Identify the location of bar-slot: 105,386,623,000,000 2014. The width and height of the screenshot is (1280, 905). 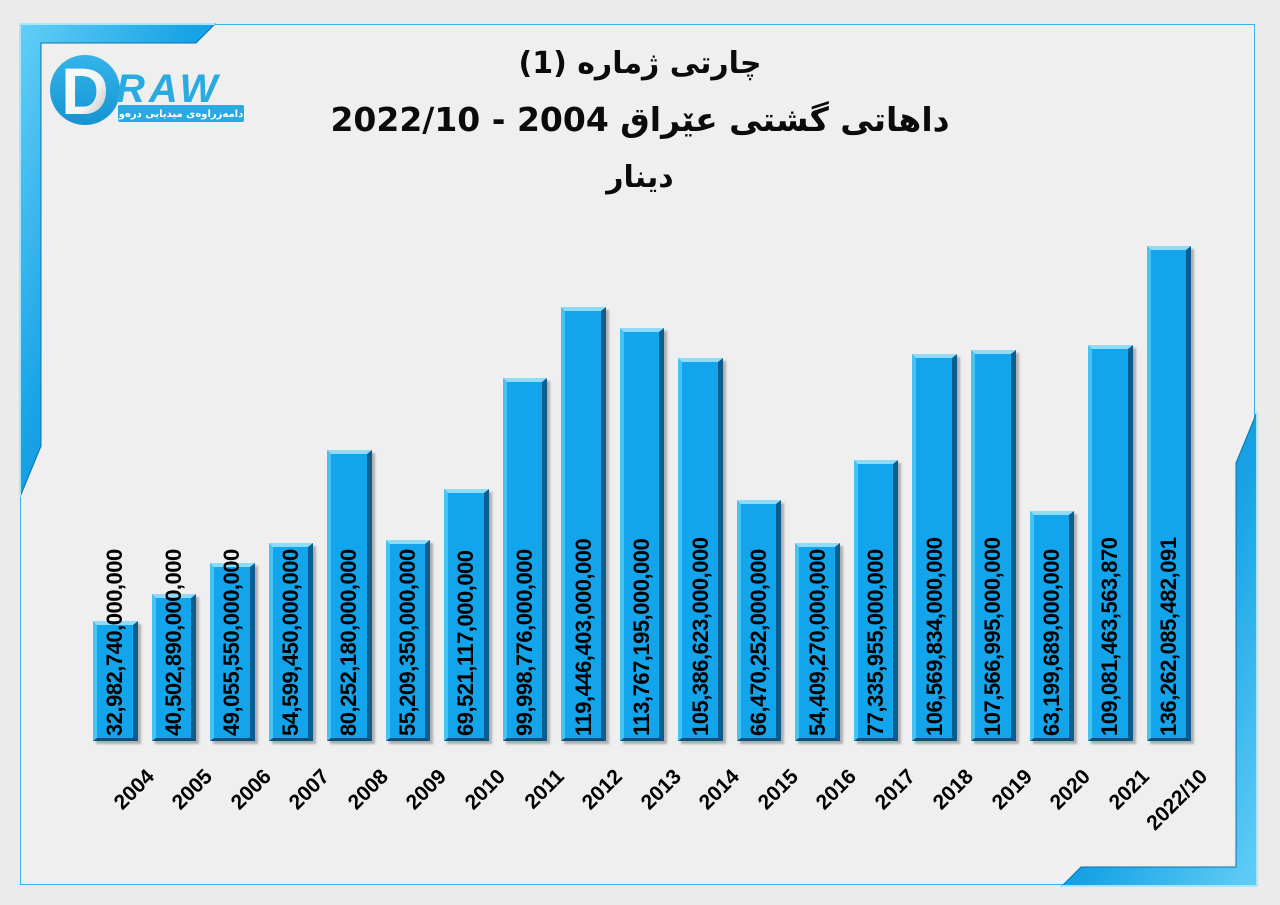
(707, 507).